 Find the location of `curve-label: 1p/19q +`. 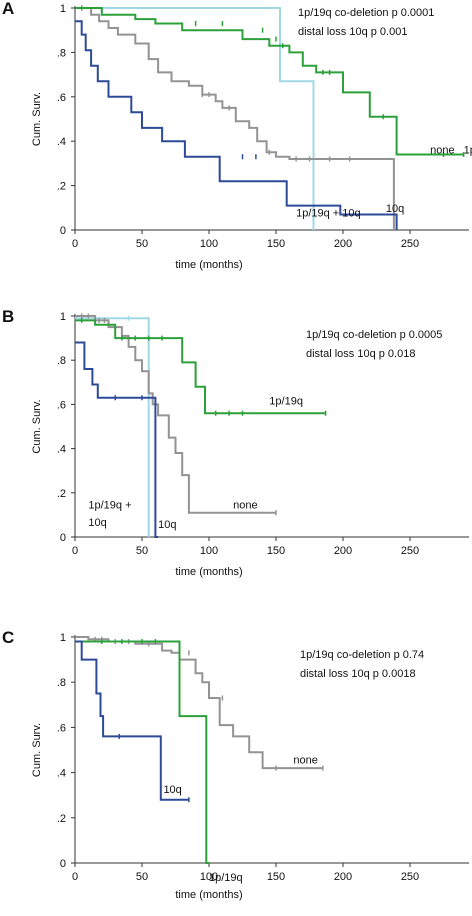

curve-label: 1p/19q + is located at coordinates (109, 505).